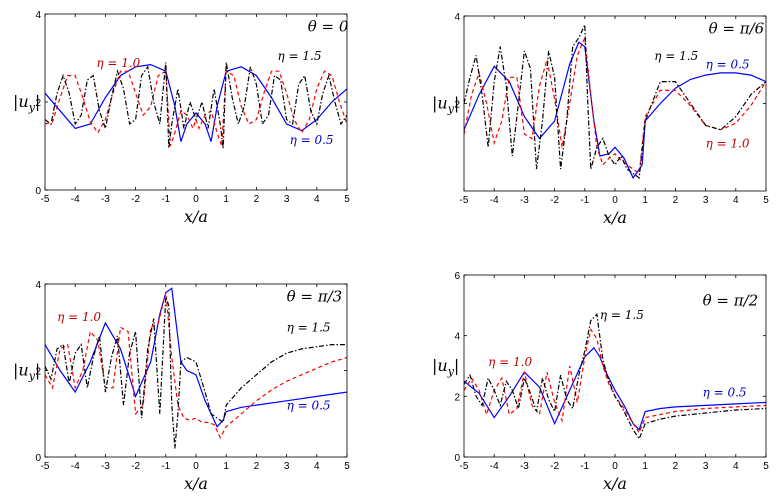 The image size is (779, 503). What do you see at coordinates (737, 29) in the screenshot?
I see `chart-title: θ = π/6` at bounding box center [737, 29].